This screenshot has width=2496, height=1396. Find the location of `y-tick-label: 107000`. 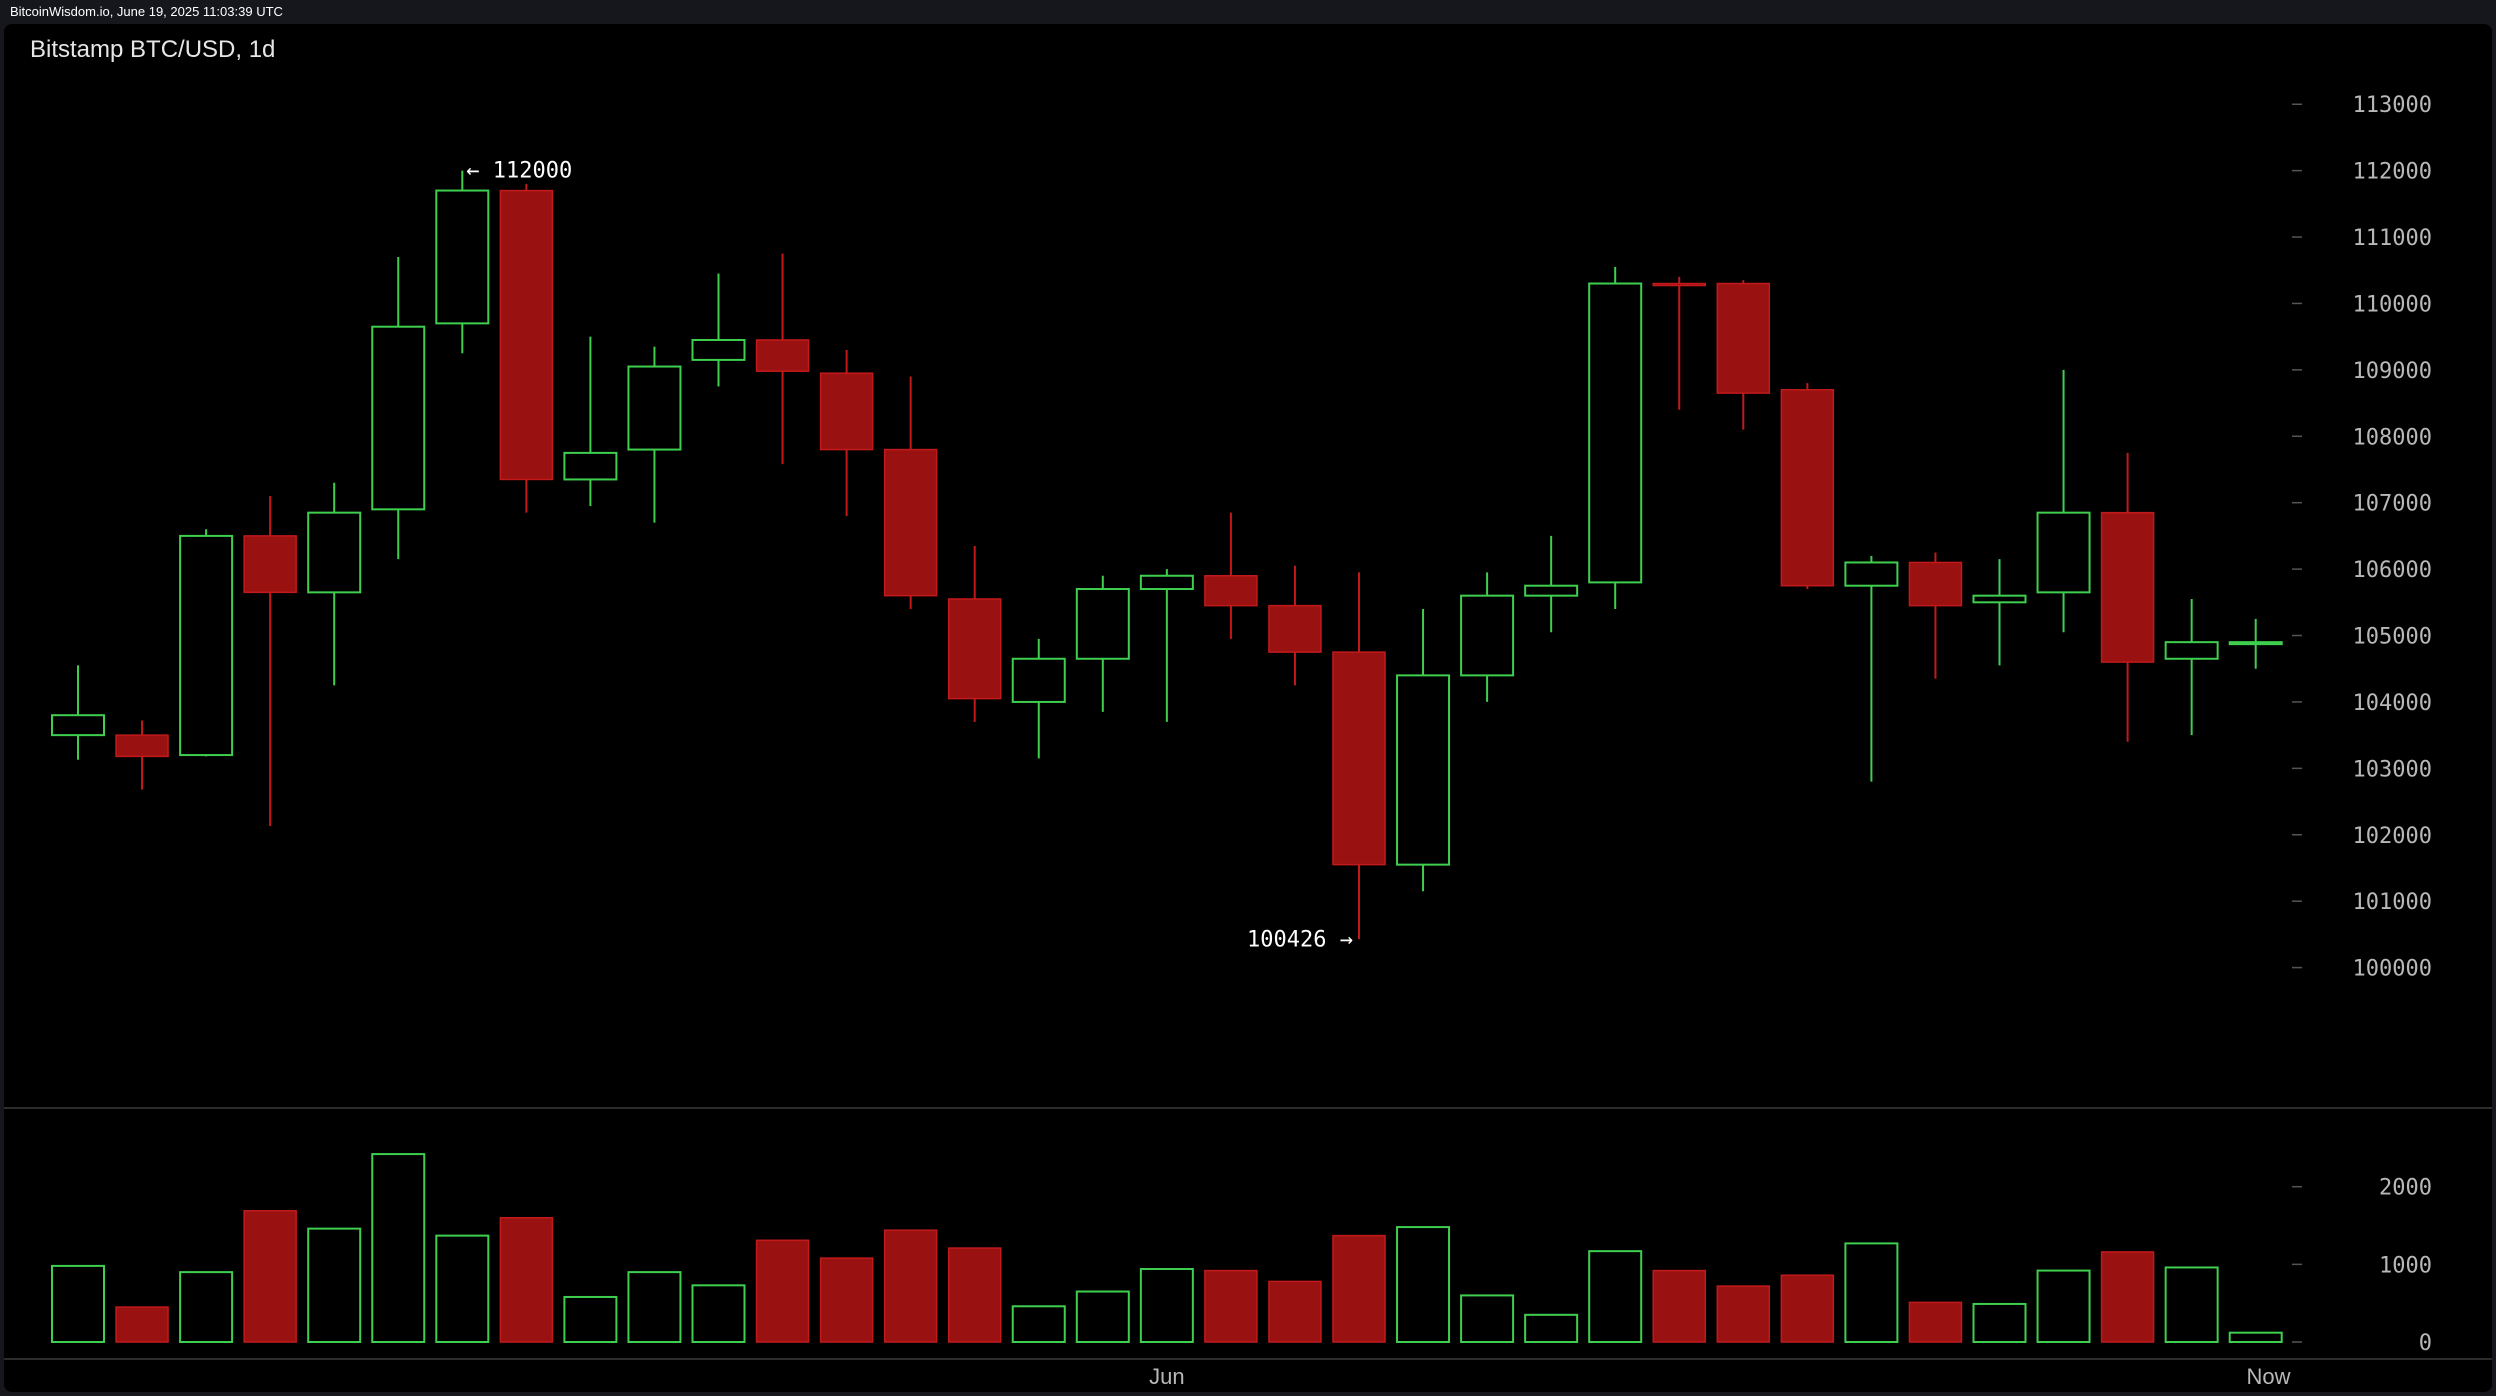

y-tick-label: 107000 is located at coordinates (2392, 504).